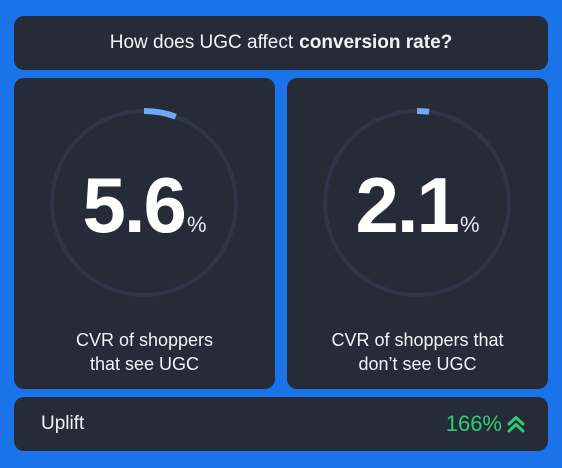 This screenshot has width=562, height=468. Describe the element at coordinates (201, 42) in the screenshot. I see `header-title-prefix: How does UGC affect` at that location.